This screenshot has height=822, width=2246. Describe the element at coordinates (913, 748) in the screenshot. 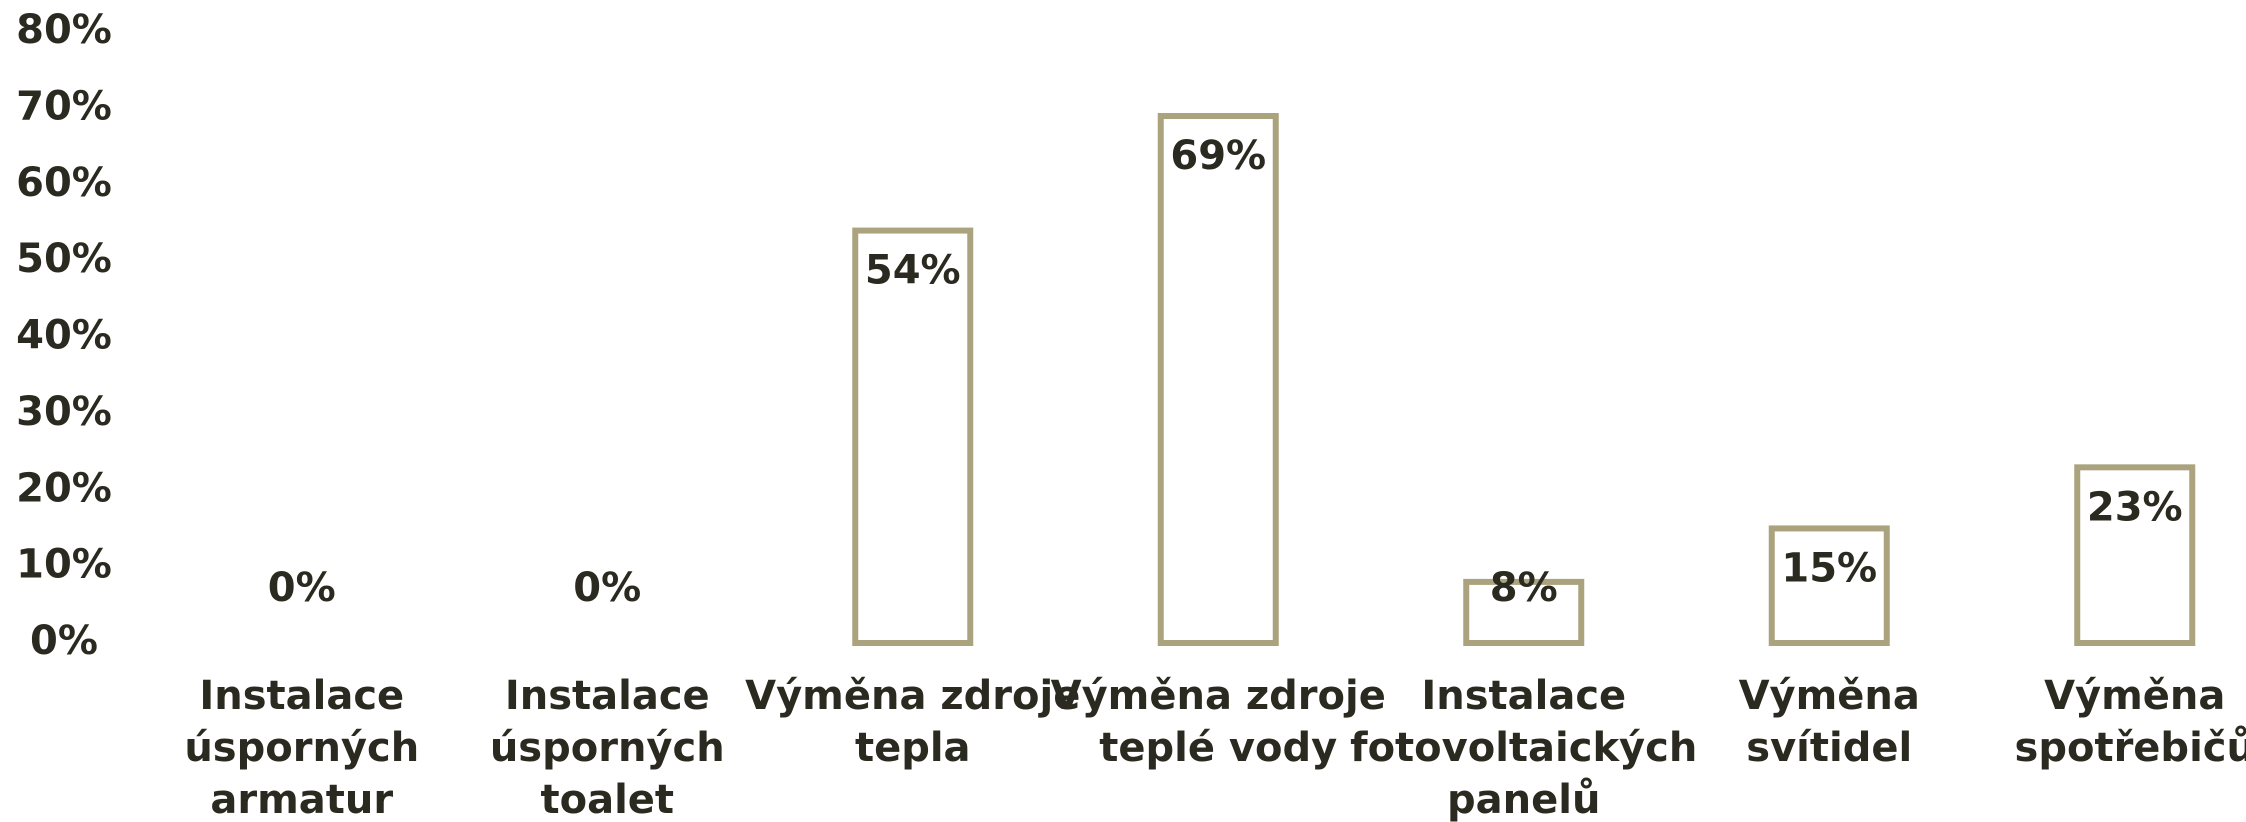

I see `x-tick-label: tepla` at that location.